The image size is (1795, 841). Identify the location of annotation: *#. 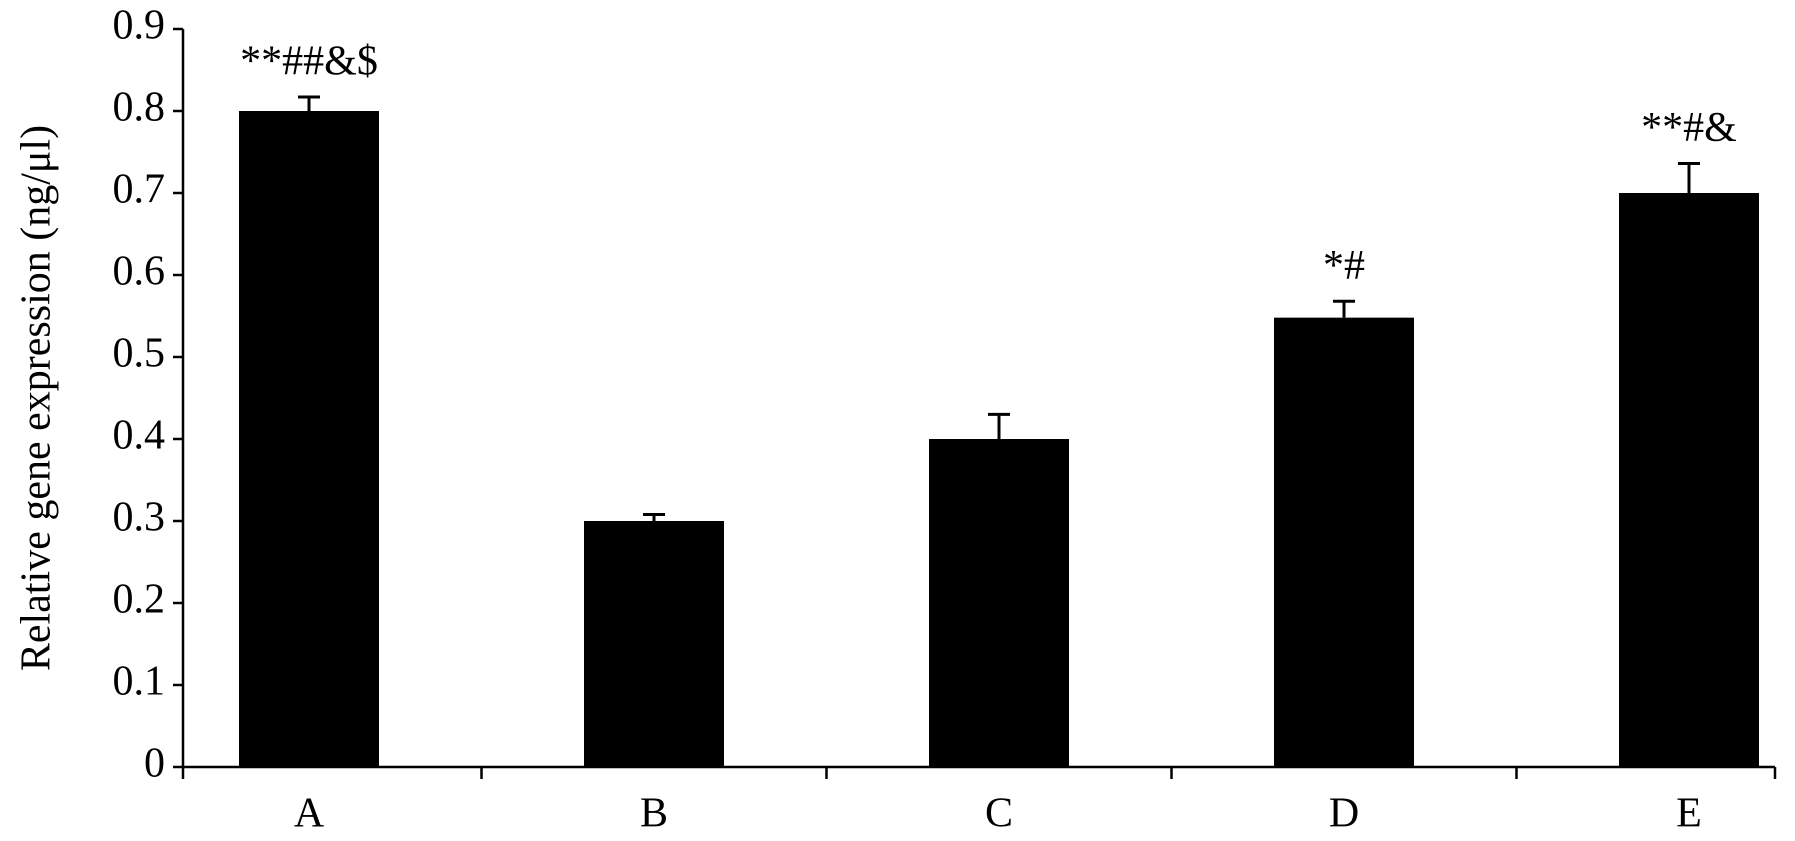
(1344, 266).